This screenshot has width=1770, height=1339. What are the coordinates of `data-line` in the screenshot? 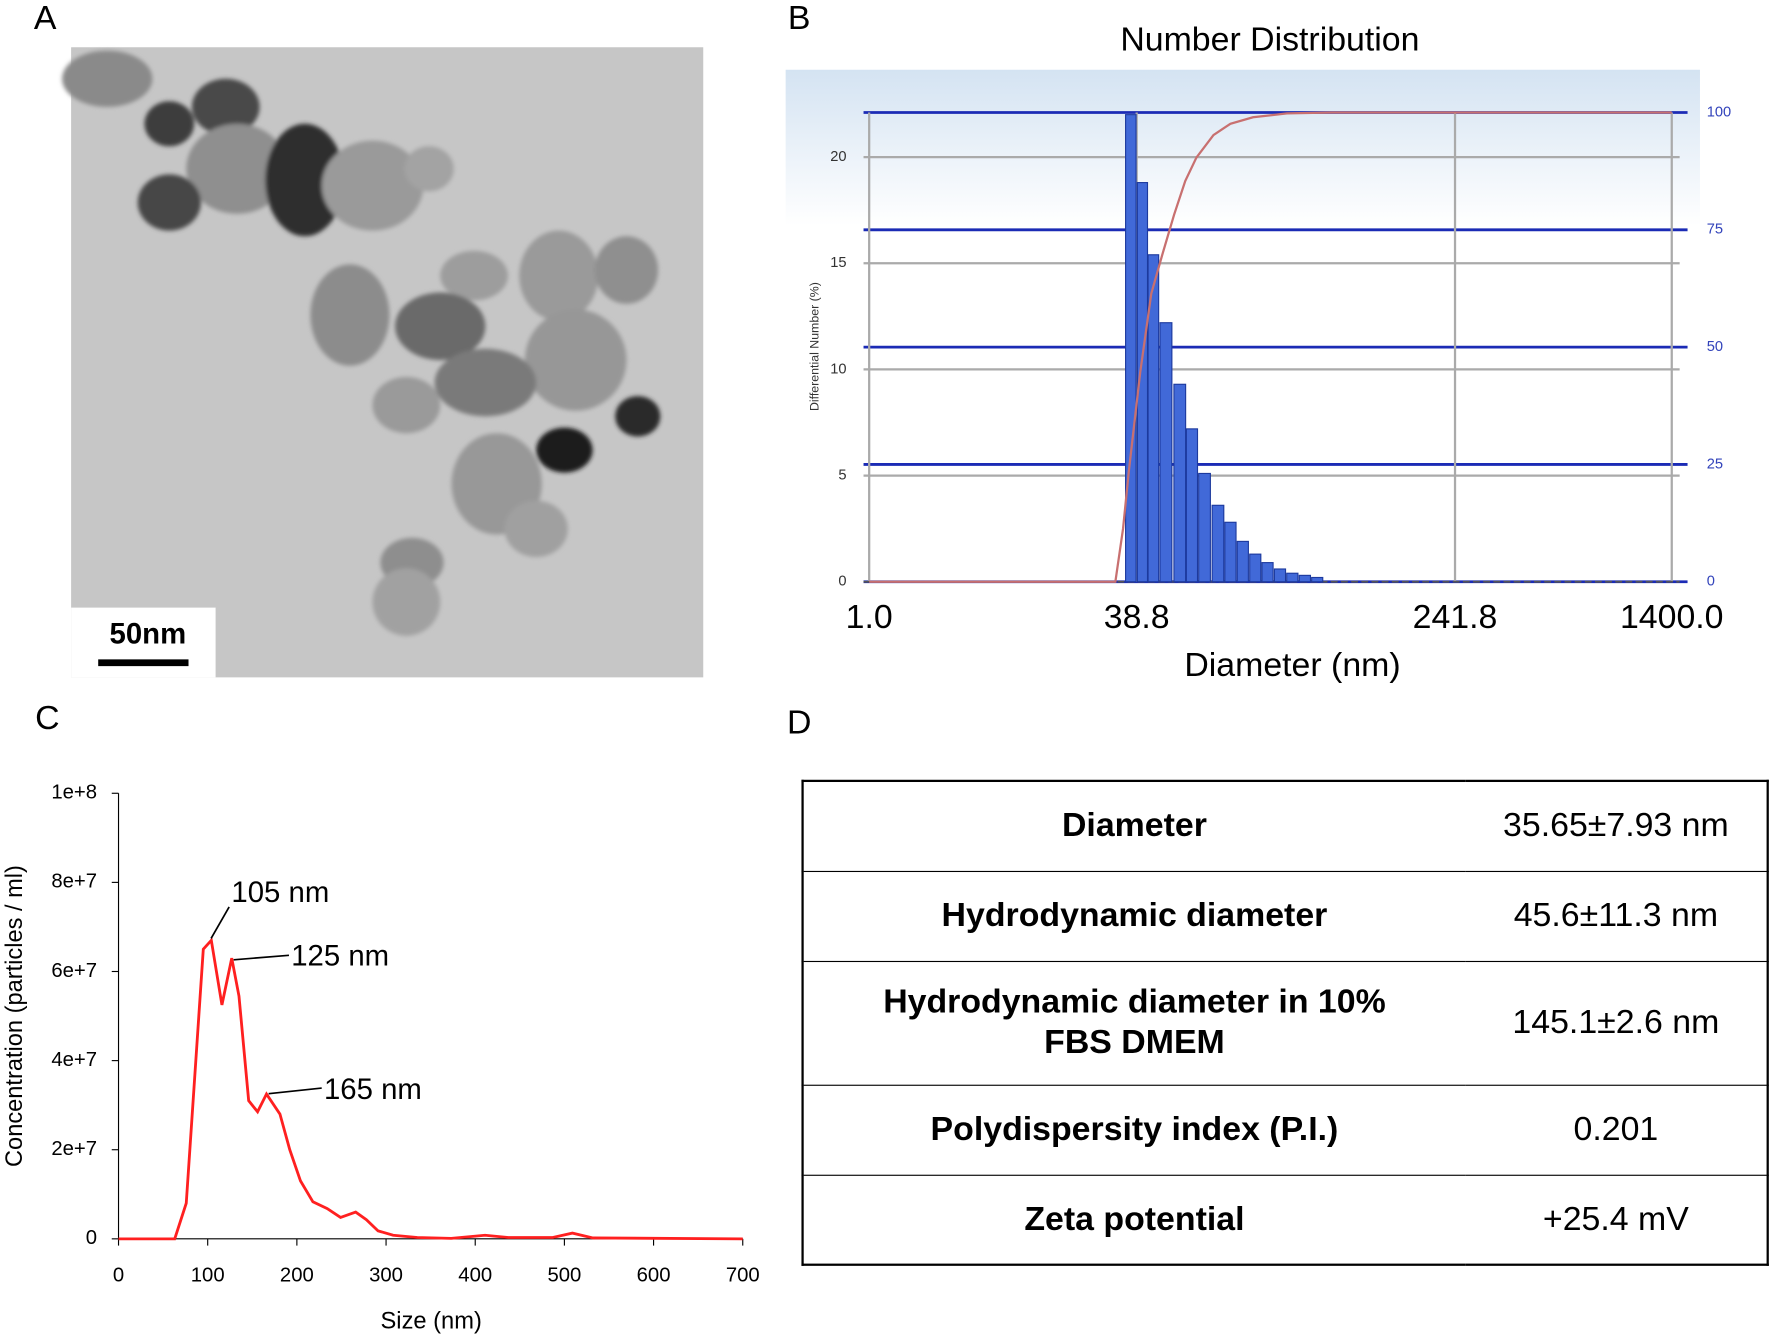 It's located at (430, 1089).